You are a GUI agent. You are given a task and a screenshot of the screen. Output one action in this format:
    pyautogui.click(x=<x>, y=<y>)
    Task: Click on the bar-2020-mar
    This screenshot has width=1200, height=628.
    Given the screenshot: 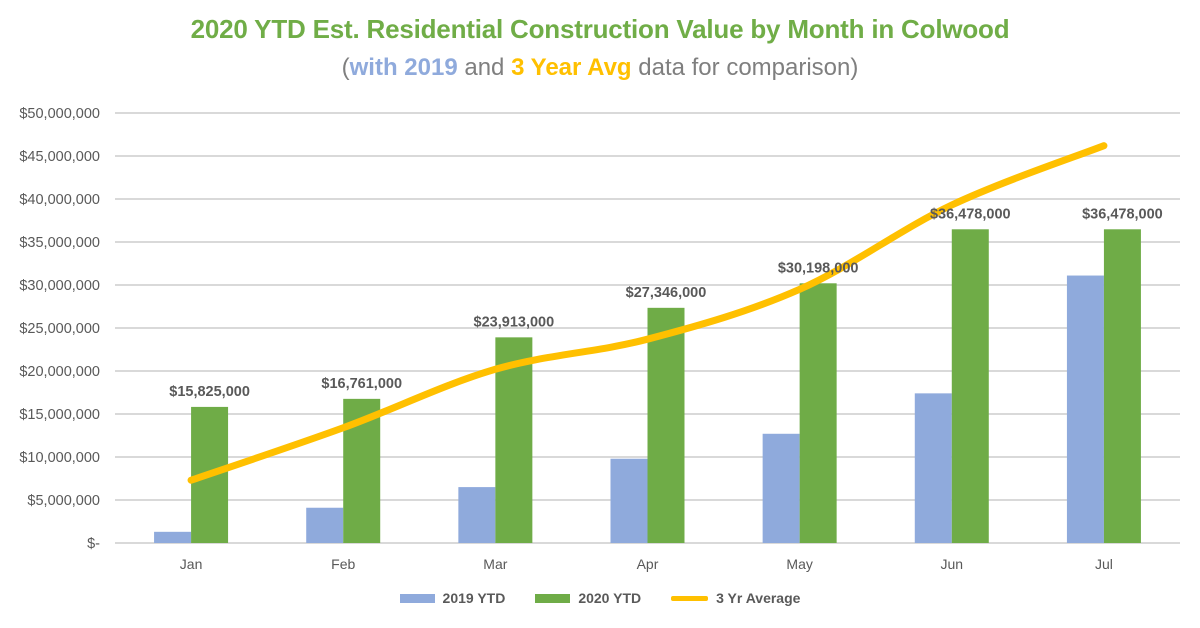 What is the action you would take?
    pyautogui.click(x=514, y=440)
    